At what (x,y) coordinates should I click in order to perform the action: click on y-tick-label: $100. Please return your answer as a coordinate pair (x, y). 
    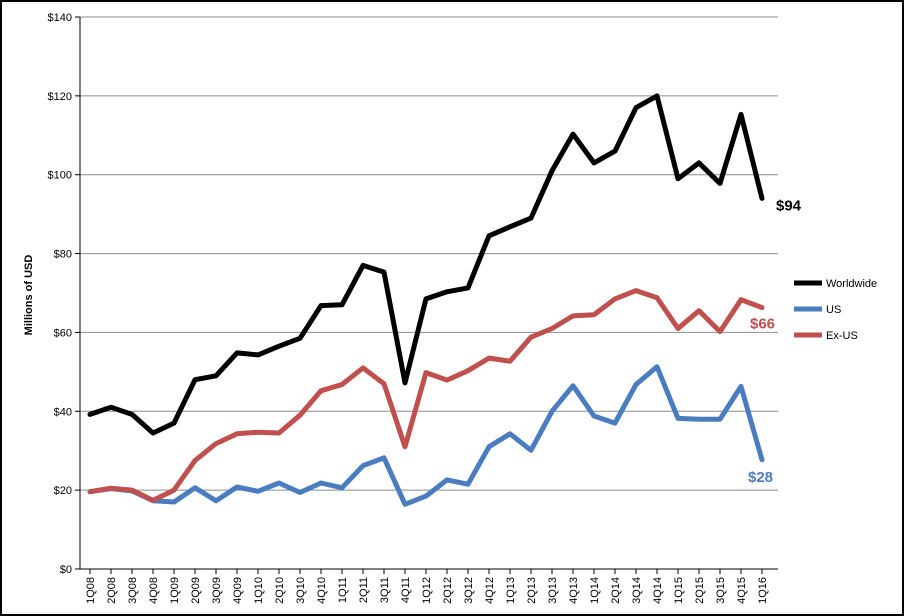
    Looking at the image, I should click on (60, 176).